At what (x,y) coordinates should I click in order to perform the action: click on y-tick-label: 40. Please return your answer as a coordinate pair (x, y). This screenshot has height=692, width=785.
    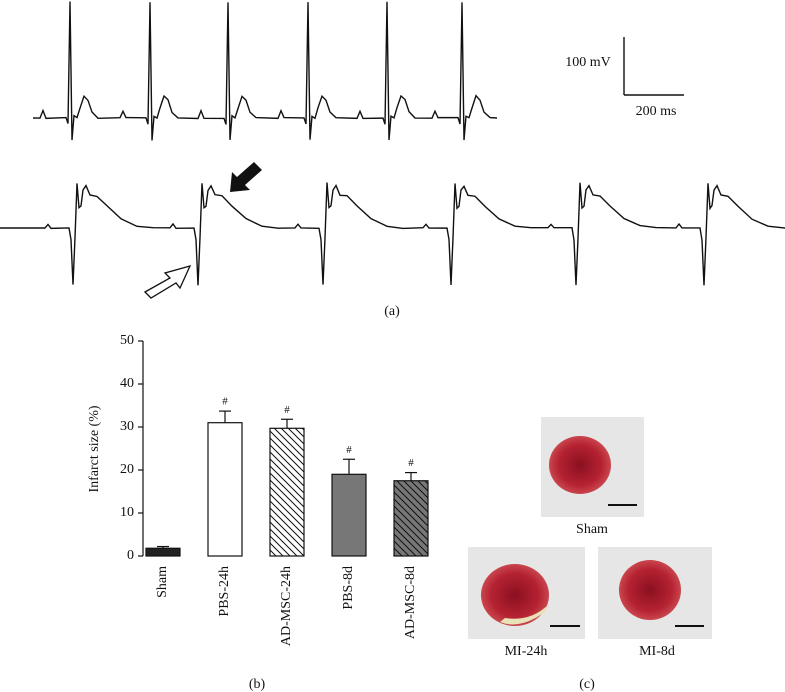
    Looking at the image, I should click on (127, 383).